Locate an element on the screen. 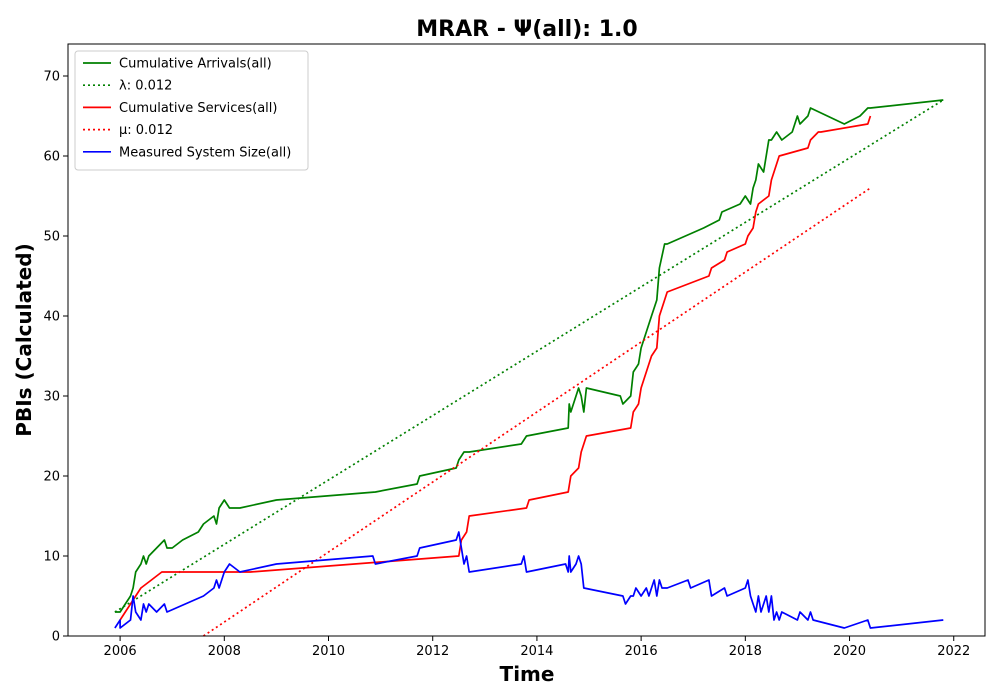 This screenshot has height=700, width=1000. x-axis-label: Time is located at coordinates (527, 674).